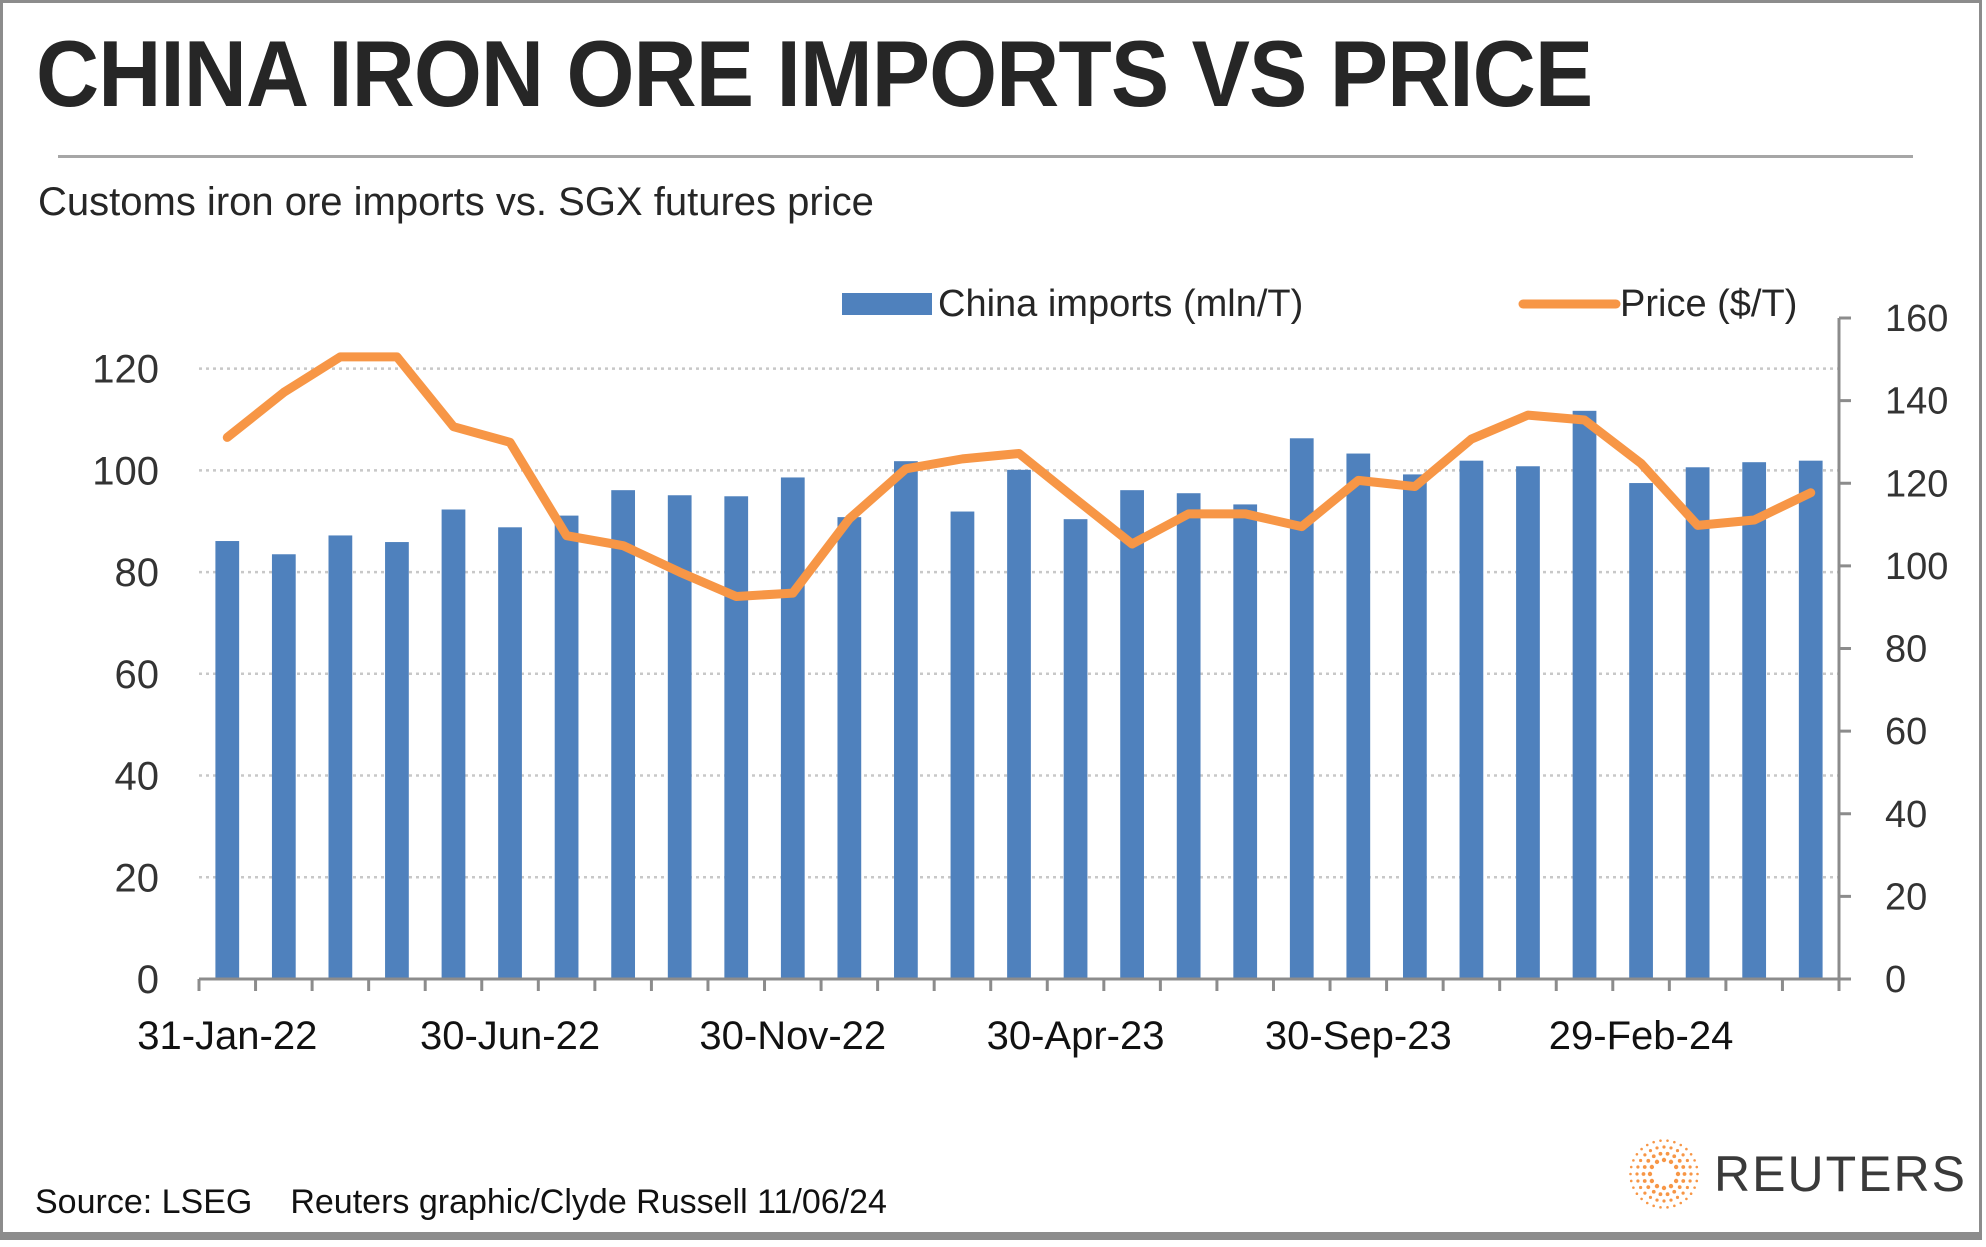 This screenshot has width=1986, height=1247. I want to click on y-right-tick-label: 40, so click(1906, 815).